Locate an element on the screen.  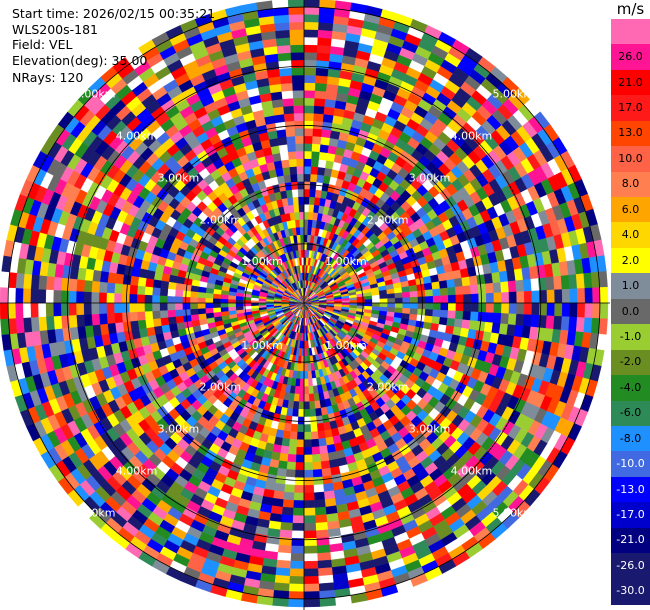
range-ring-label: 2.00km is located at coordinates (388, 219).